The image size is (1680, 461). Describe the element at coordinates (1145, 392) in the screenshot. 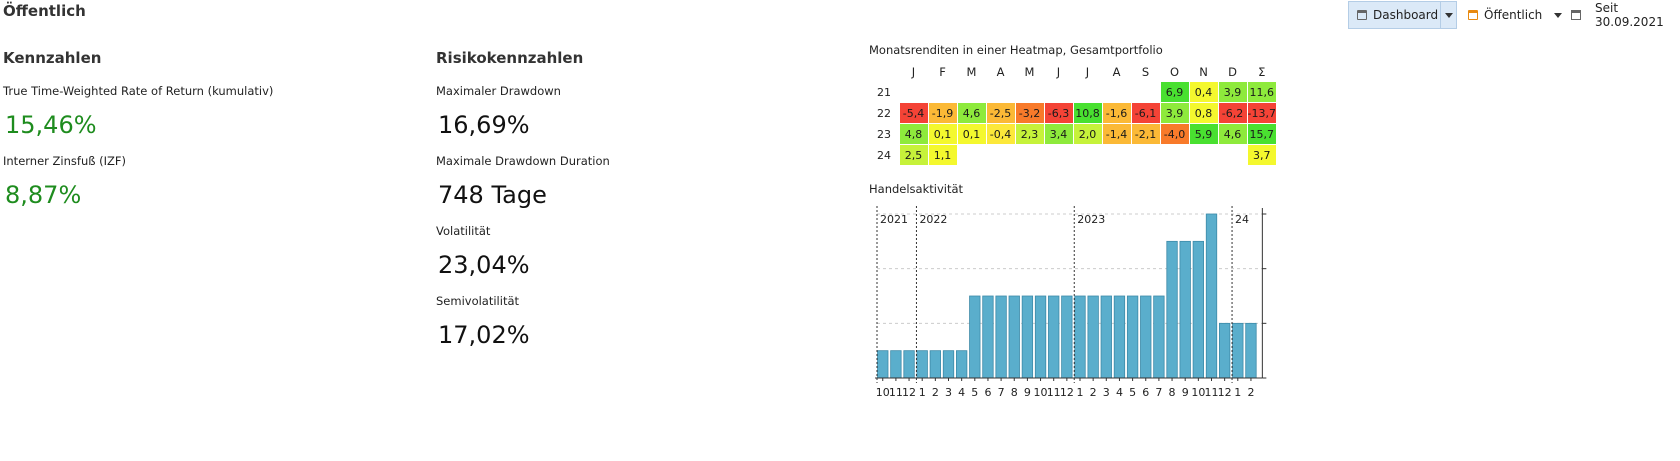

I see `x-tick-label: 6` at that location.